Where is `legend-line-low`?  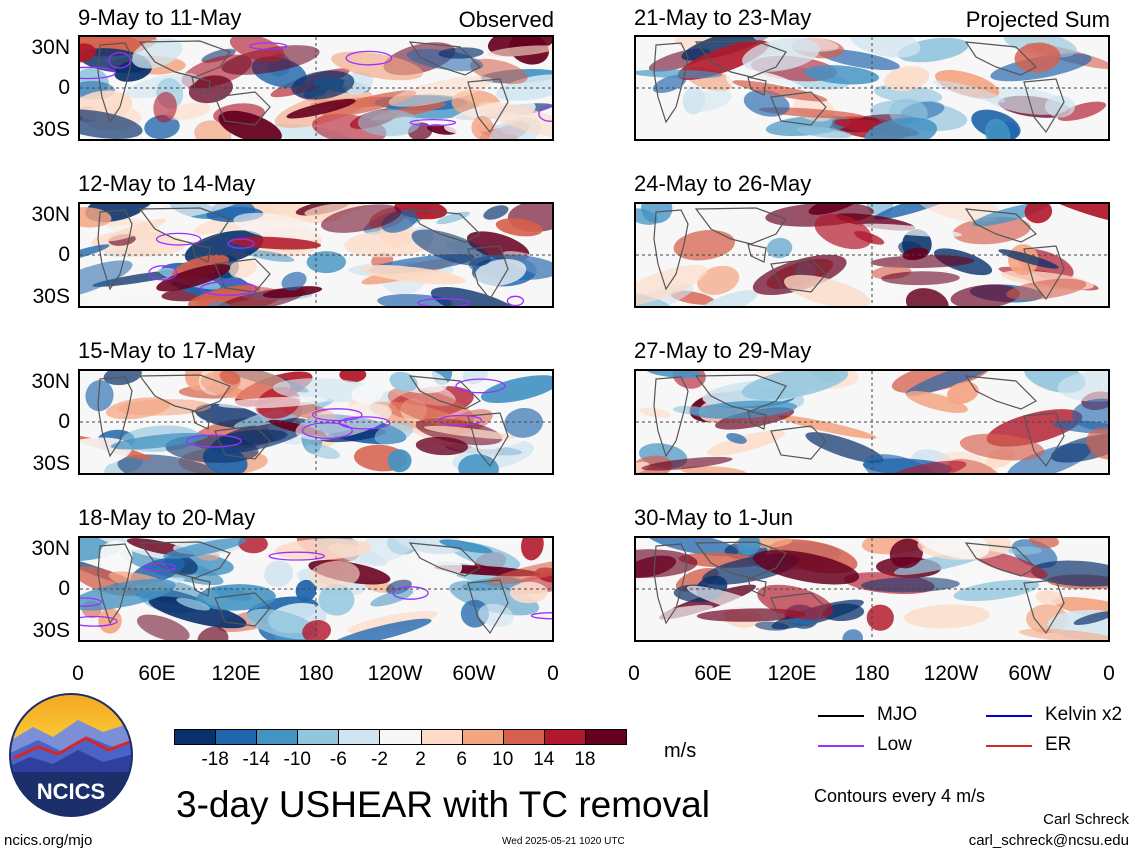
legend-line-low is located at coordinates (841, 746).